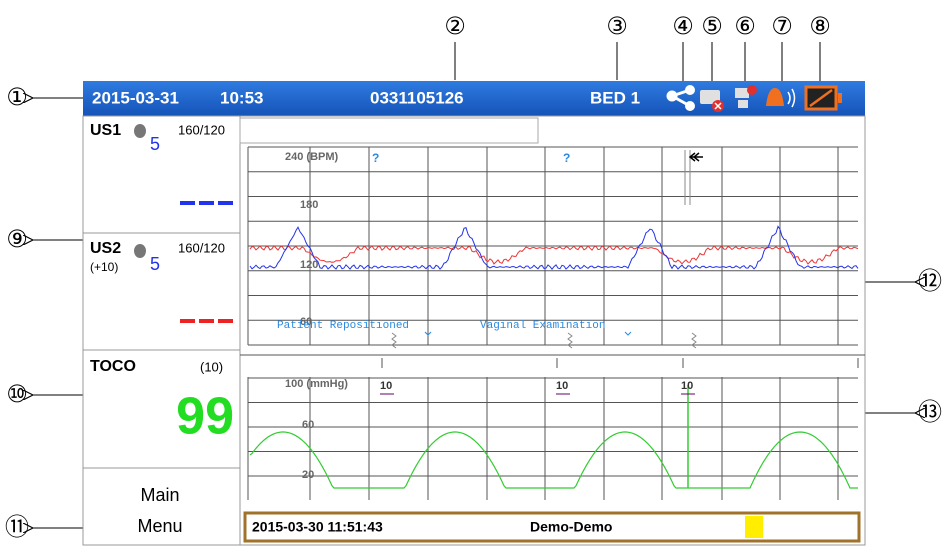 This screenshot has height=551, width=949. I want to click on axis-label: 180, so click(309, 205).